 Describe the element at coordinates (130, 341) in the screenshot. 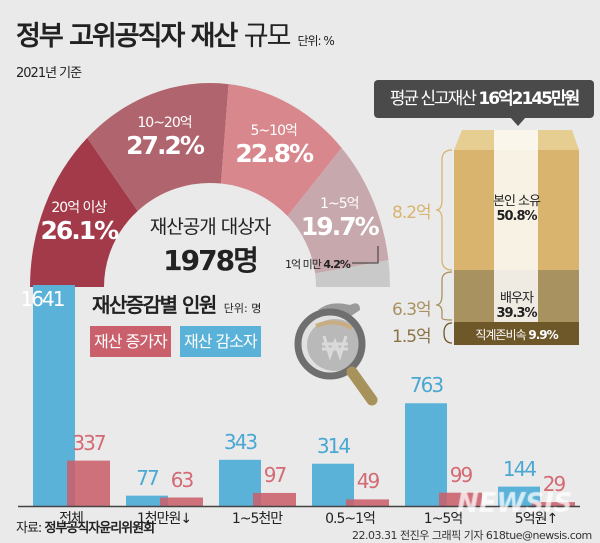

I see `legend-increase: 재산 증가자` at that location.